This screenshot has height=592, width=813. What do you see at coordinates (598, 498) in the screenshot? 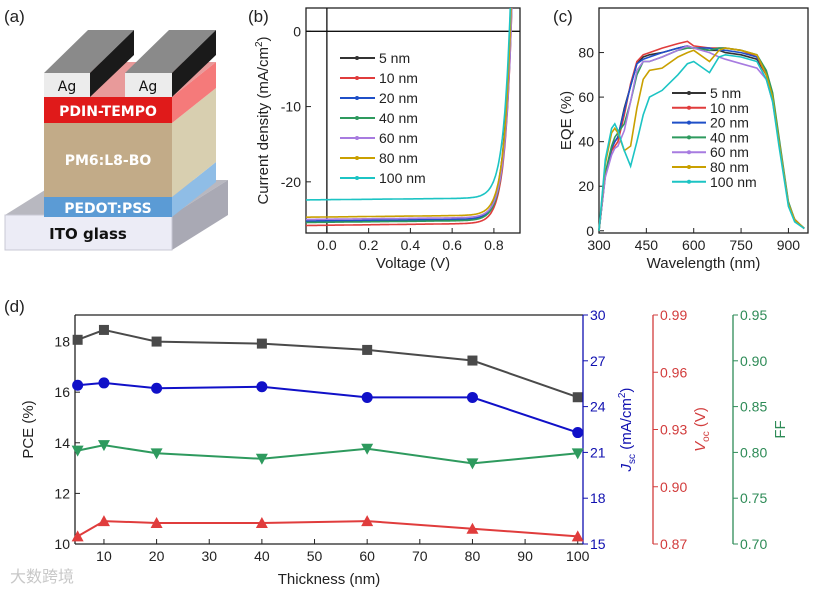
I see `jsc-tick-label: 18` at bounding box center [598, 498].